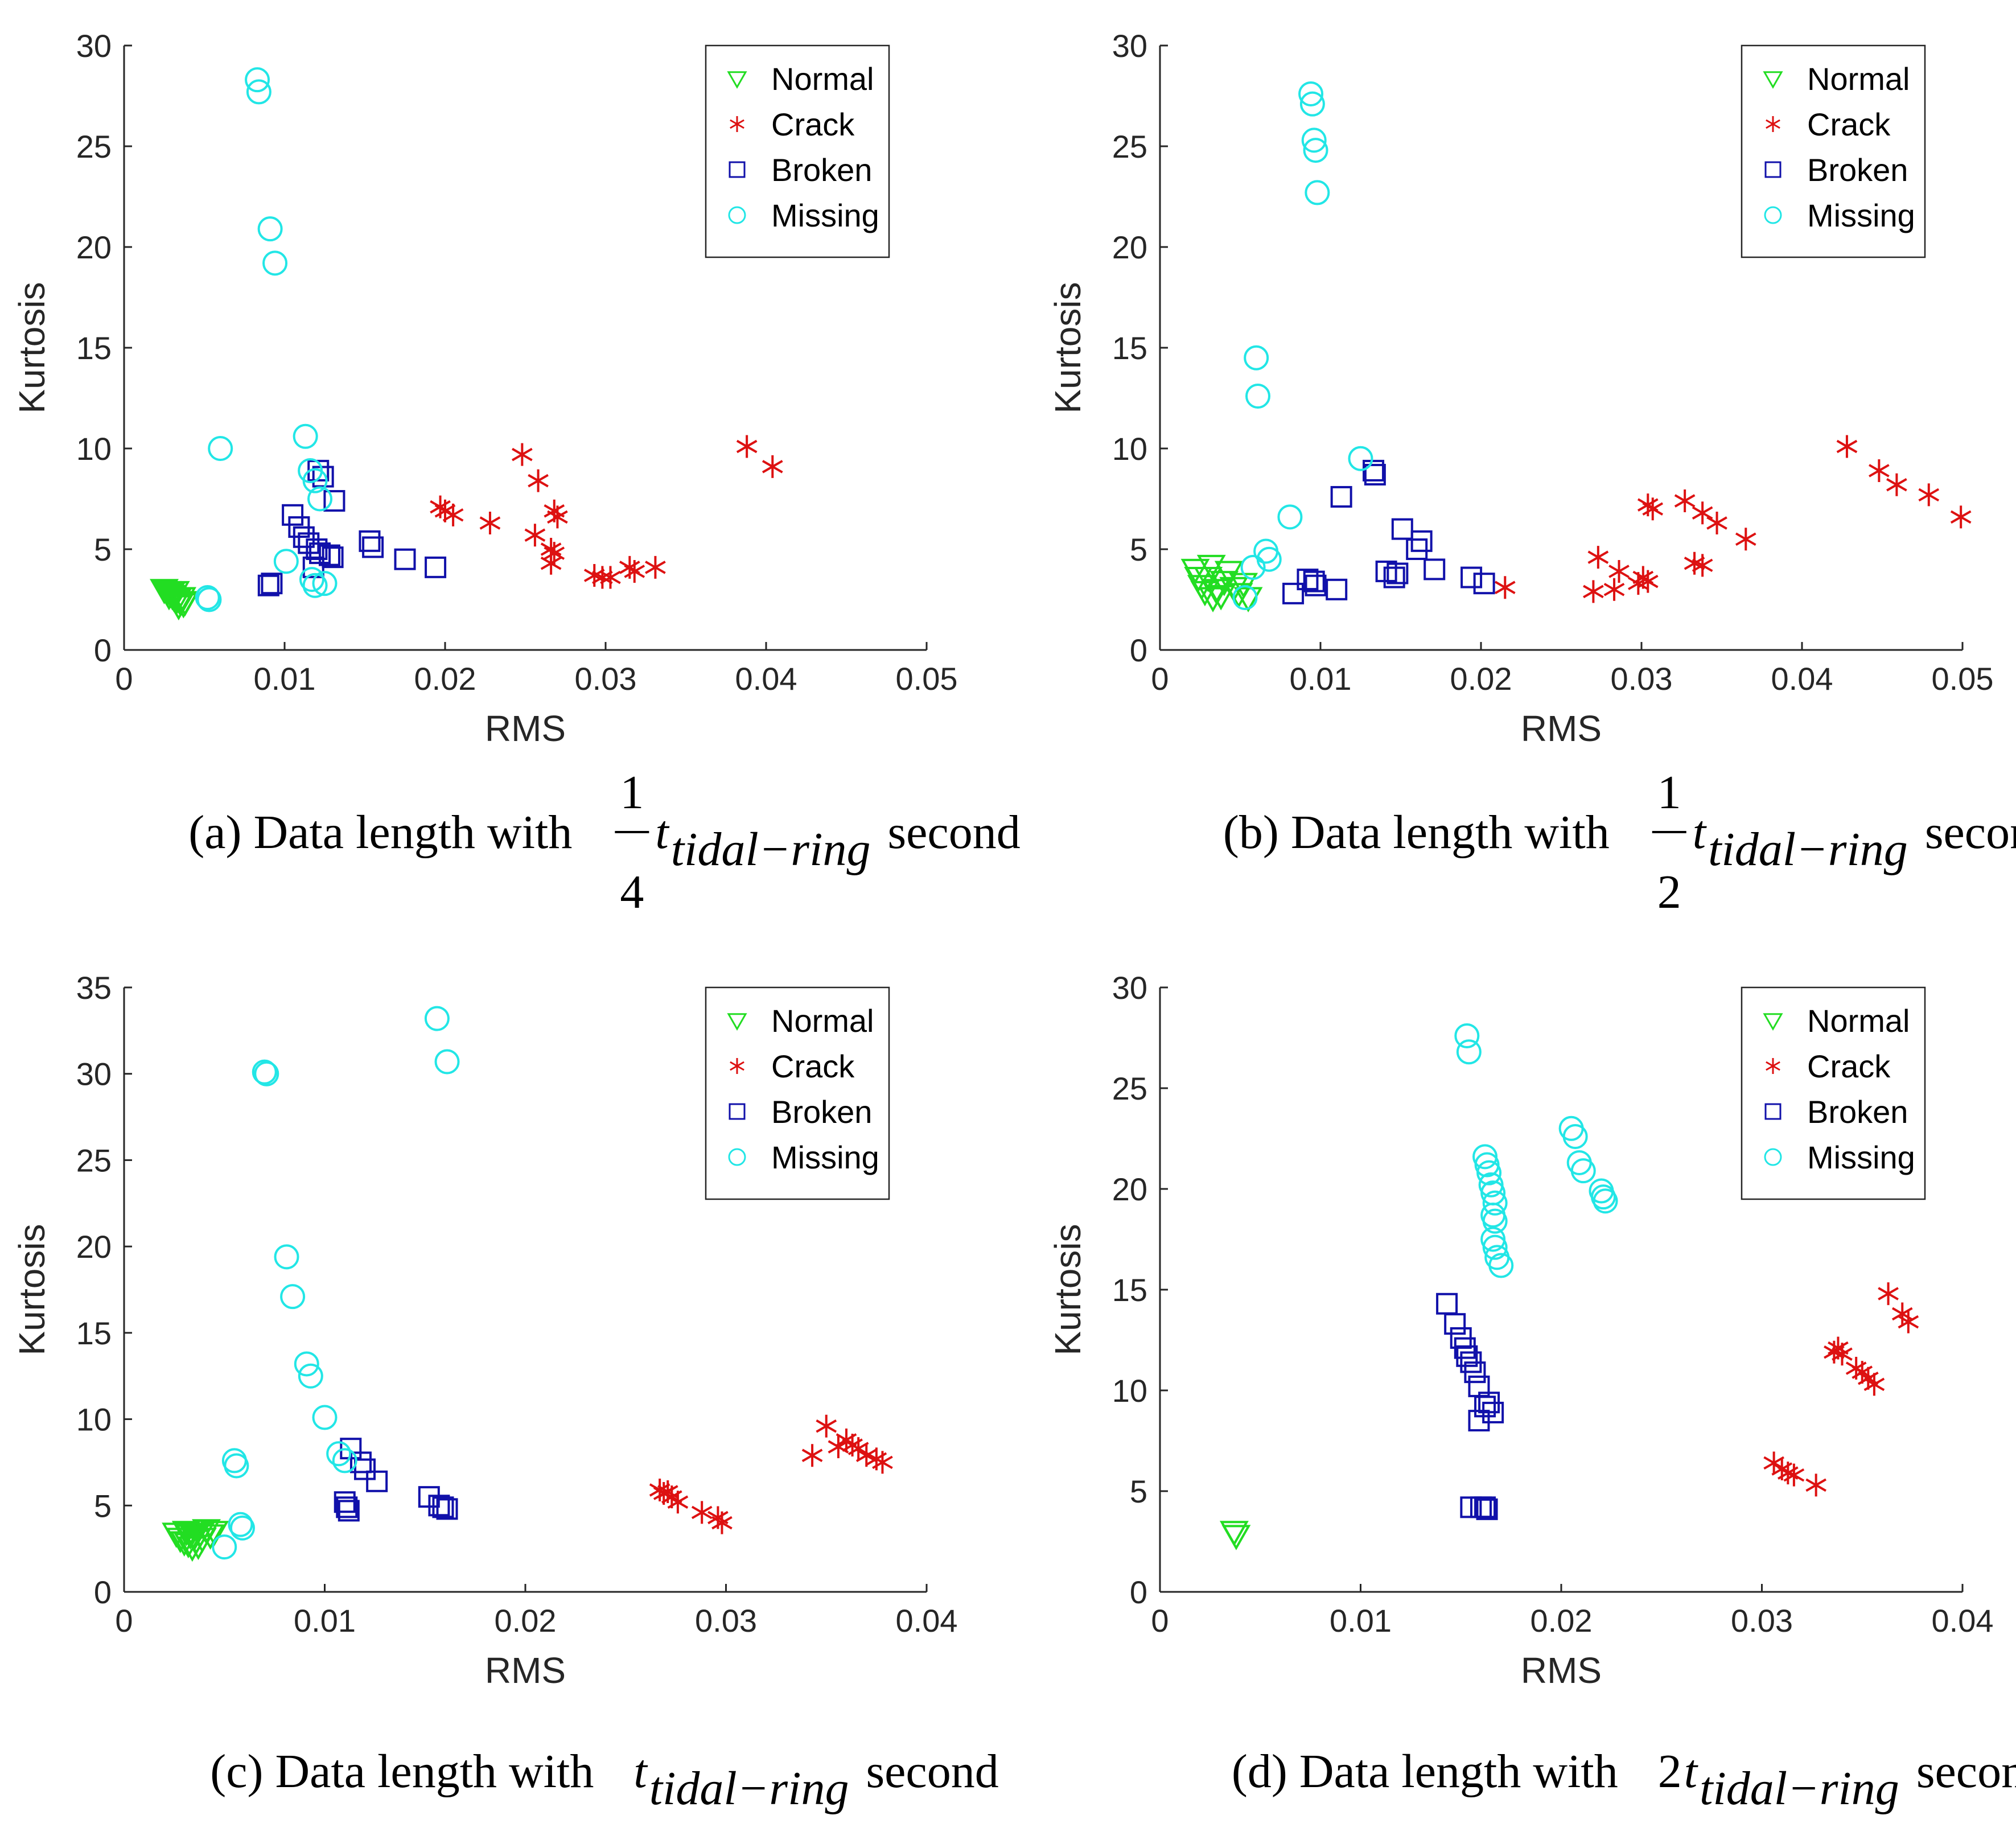 Image resolution: width=2016 pixels, height=1844 pixels. I want to click on legend-label-broken: Broken, so click(821, 170).